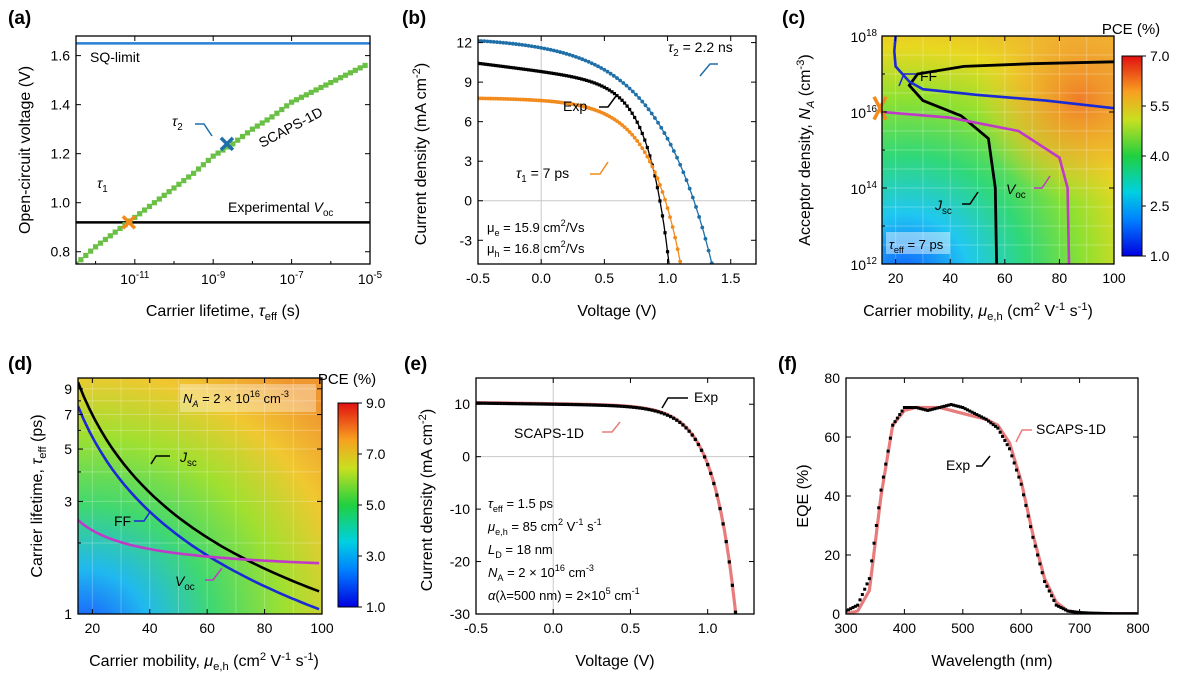 Image resolution: width=1196 pixels, height=678 pixels. What do you see at coordinates (793, 18) in the screenshot?
I see `panel-c-letter: (c)` at bounding box center [793, 18].